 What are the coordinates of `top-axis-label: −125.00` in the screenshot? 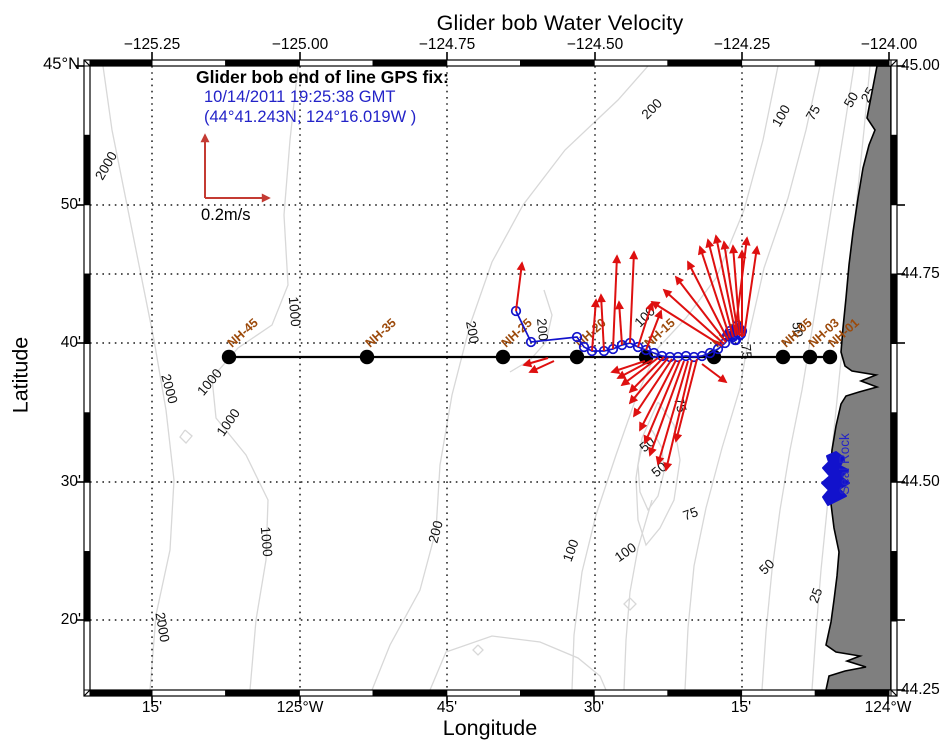 It's located at (300, 44).